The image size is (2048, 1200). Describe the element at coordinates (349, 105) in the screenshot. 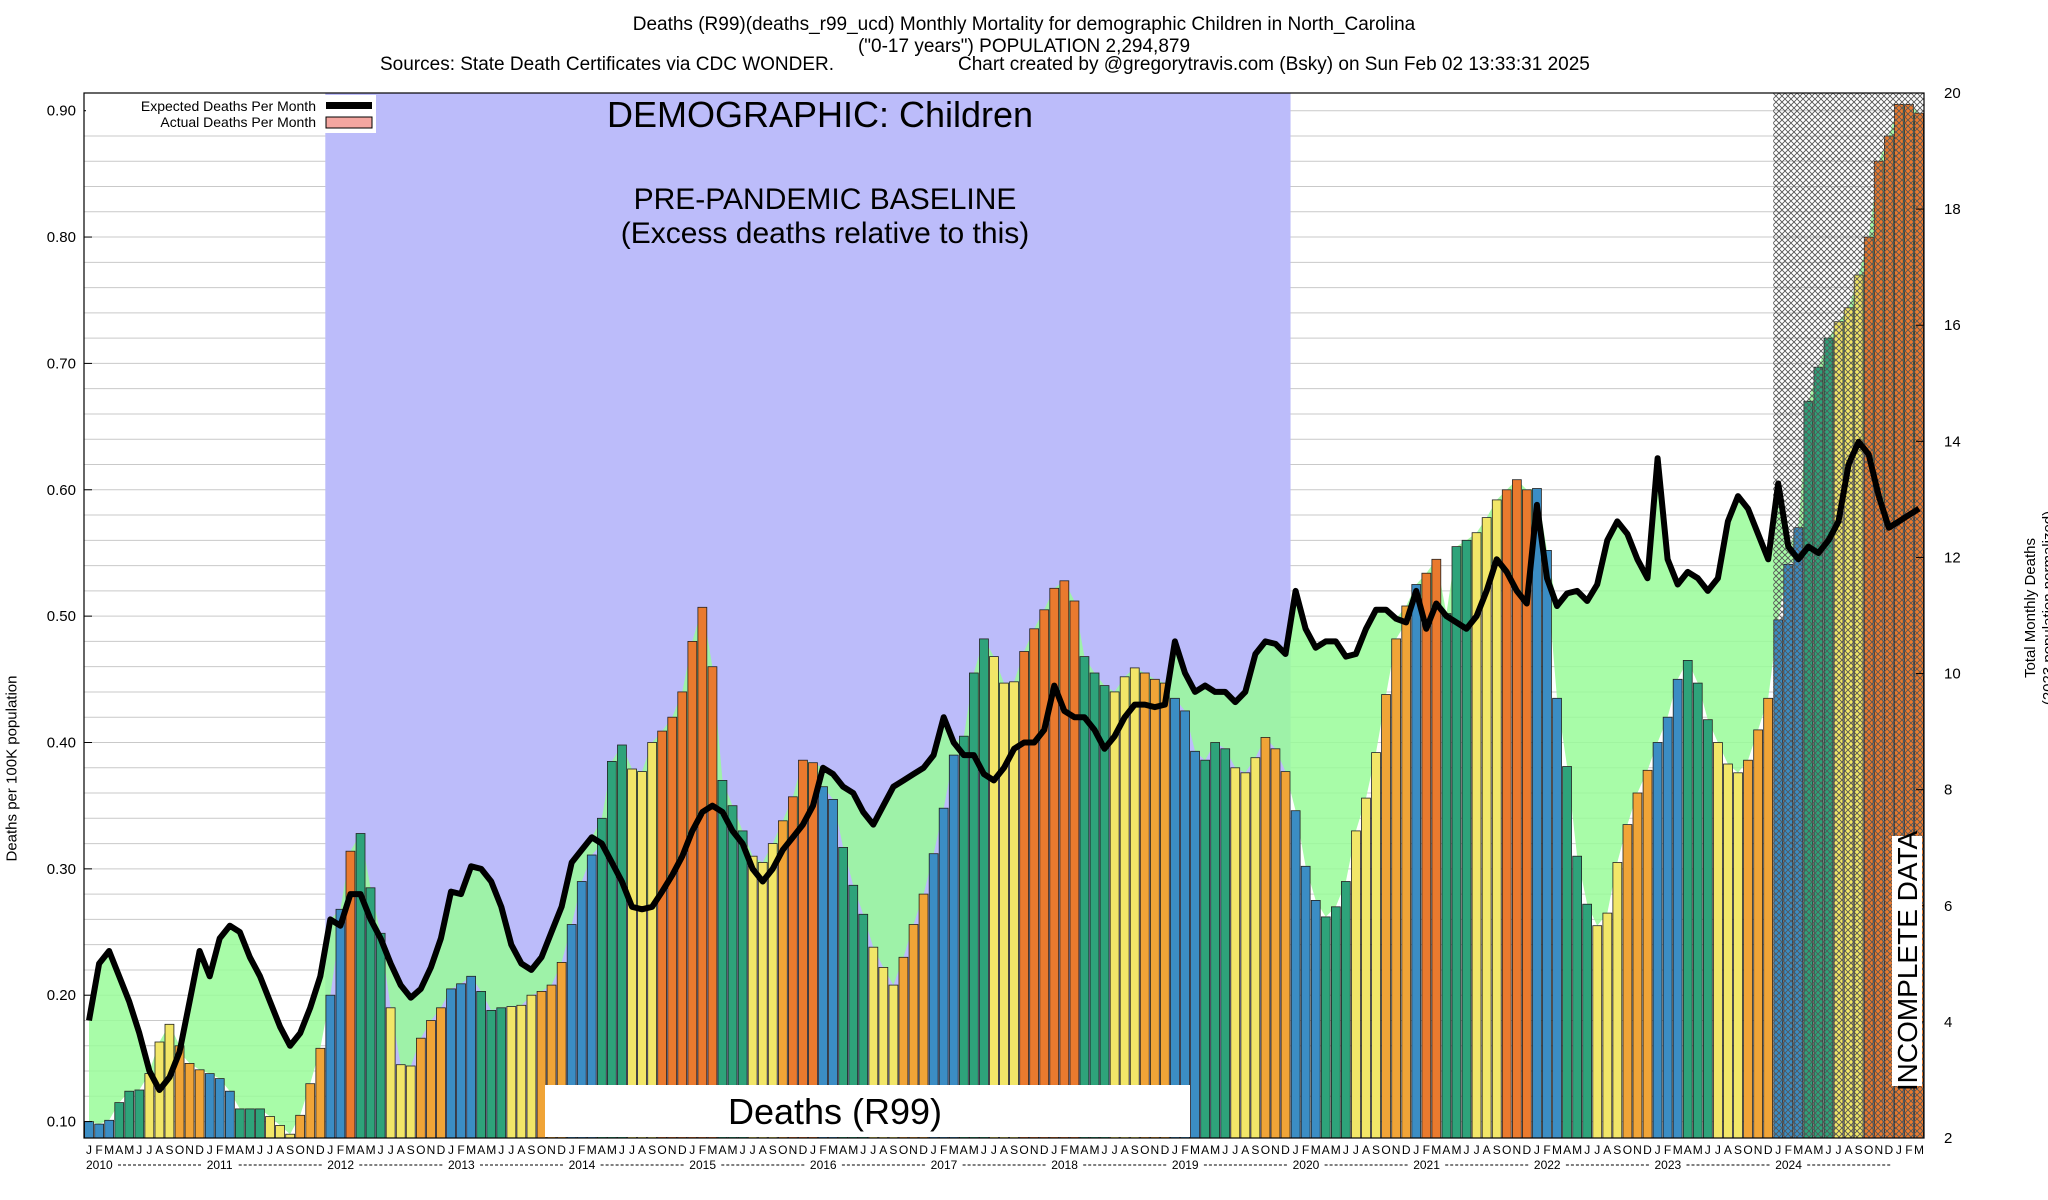

I see `legend-expected-swatch` at that location.